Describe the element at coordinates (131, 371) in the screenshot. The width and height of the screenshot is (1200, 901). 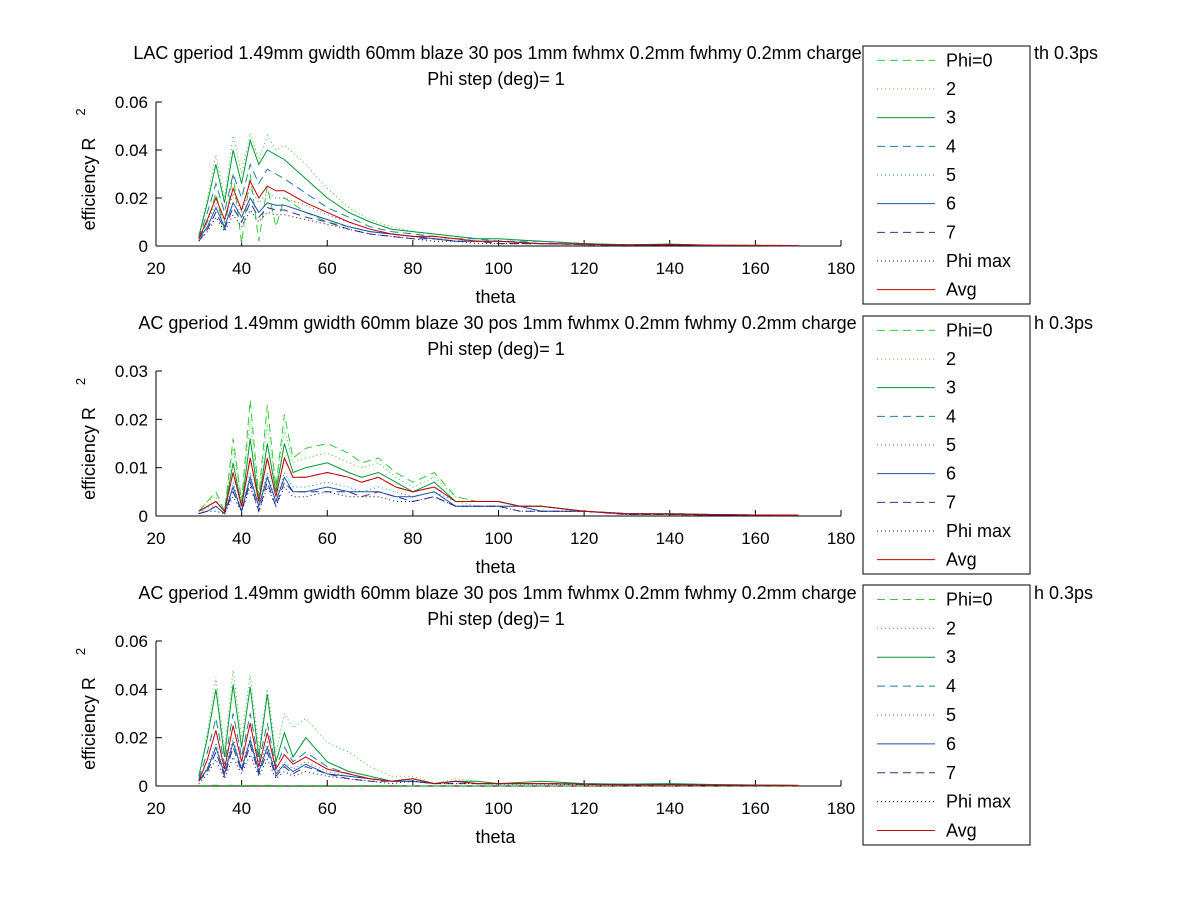
I see `y-tick-label: 0.03` at that location.